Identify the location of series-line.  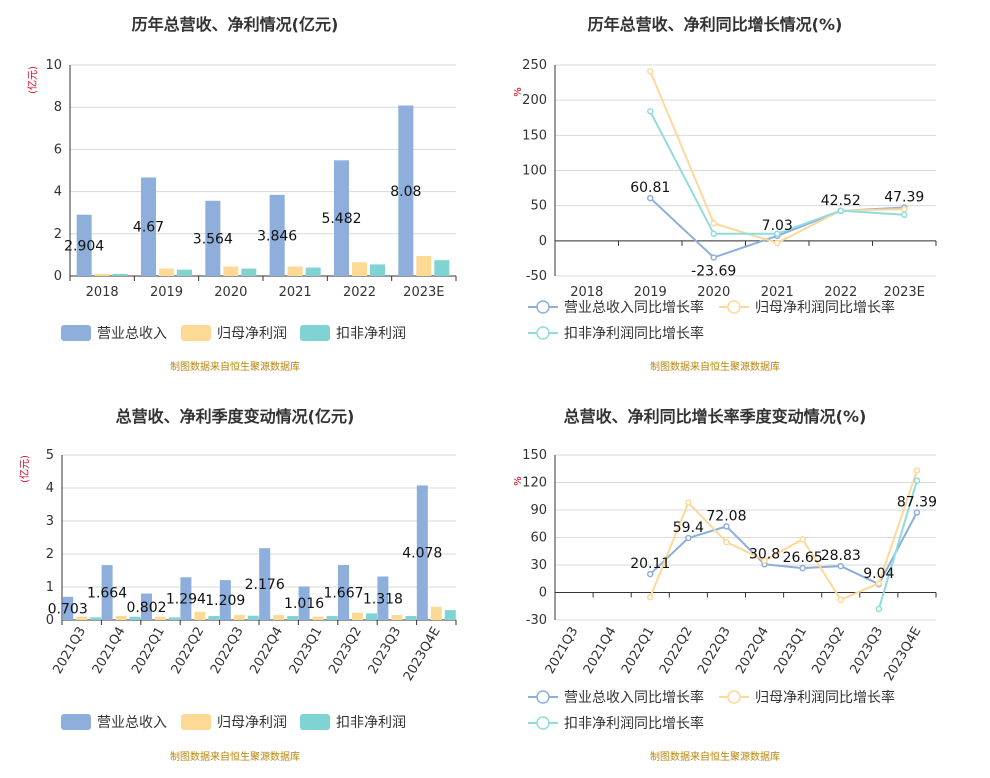
(777, 172).